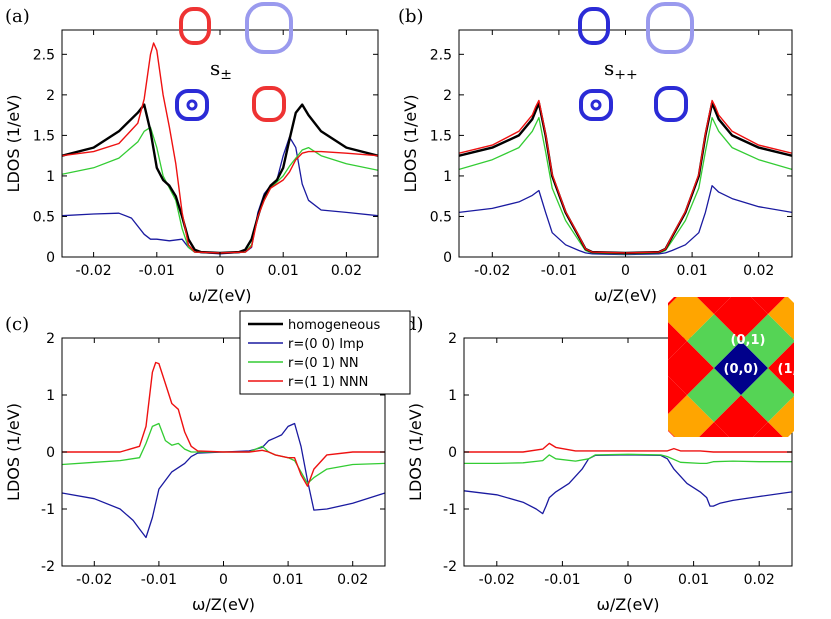  I want to click on legend-label-nn: r=(0 1) NN, so click(323, 363).